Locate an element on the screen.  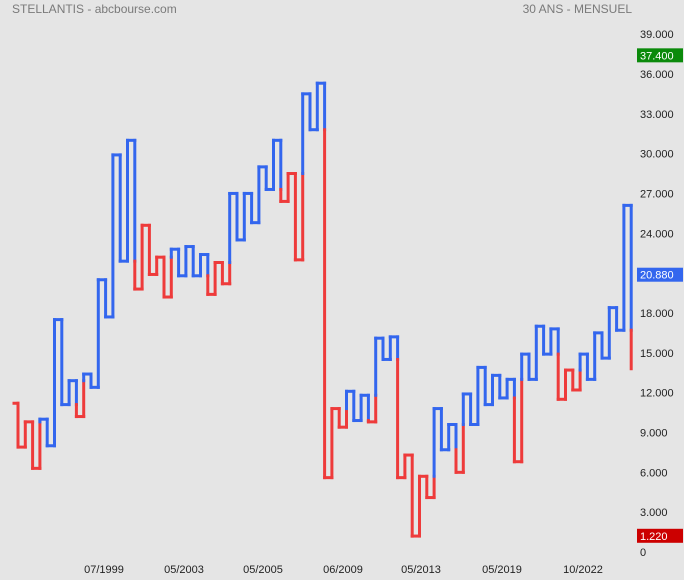
high-badge is located at coordinates (660, 55).